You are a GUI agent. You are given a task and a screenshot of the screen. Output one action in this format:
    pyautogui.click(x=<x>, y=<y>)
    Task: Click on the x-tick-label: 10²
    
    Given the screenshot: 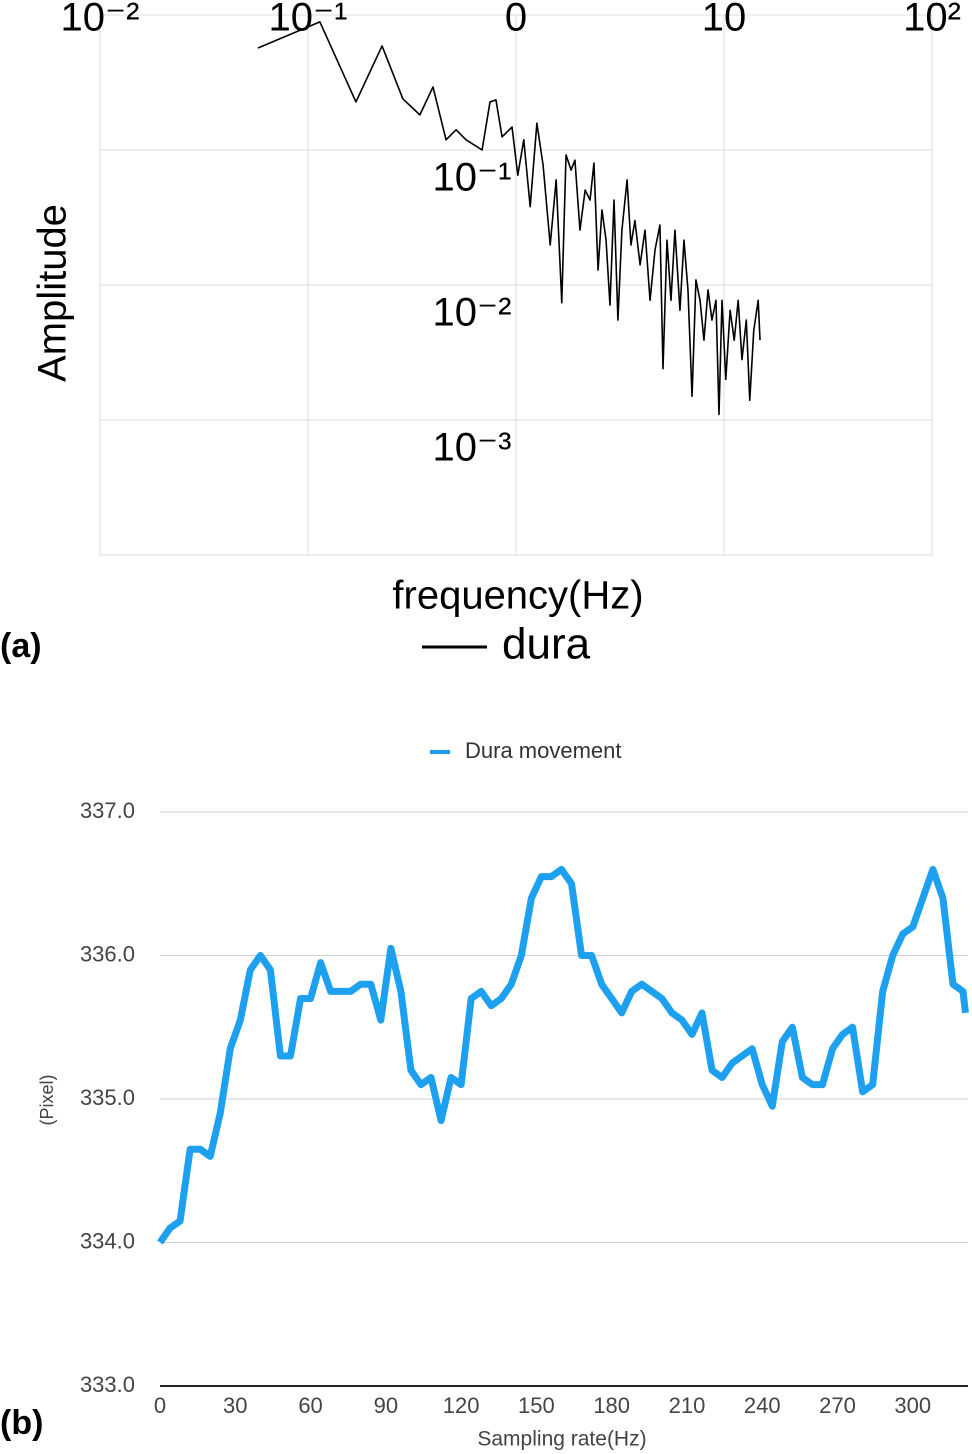 What is the action you would take?
    pyautogui.click(x=932, y=20)
    